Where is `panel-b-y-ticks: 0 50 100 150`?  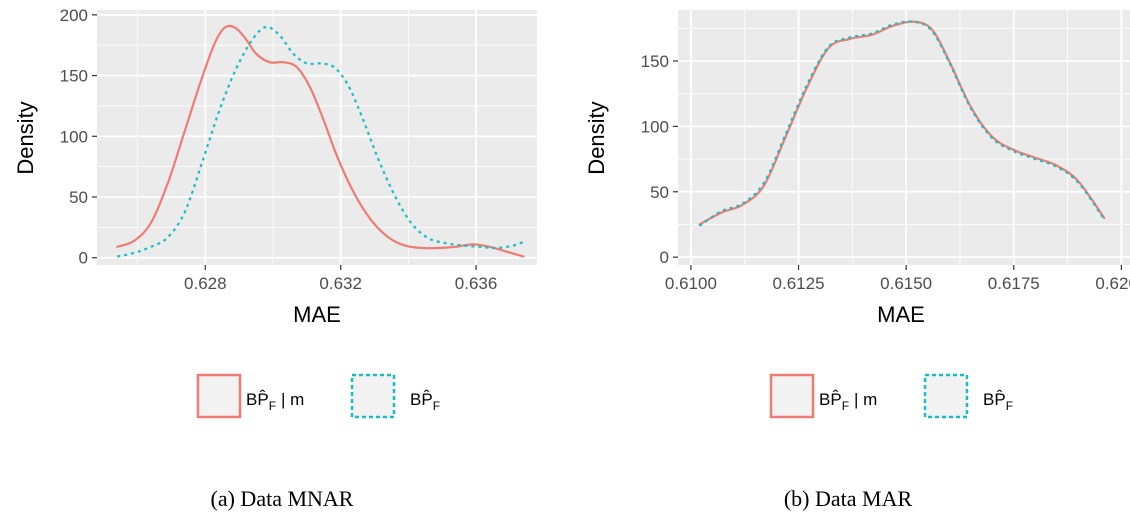 panel-b-y-ticks: 0 50 100 150 is located at coordinates (659, 159).